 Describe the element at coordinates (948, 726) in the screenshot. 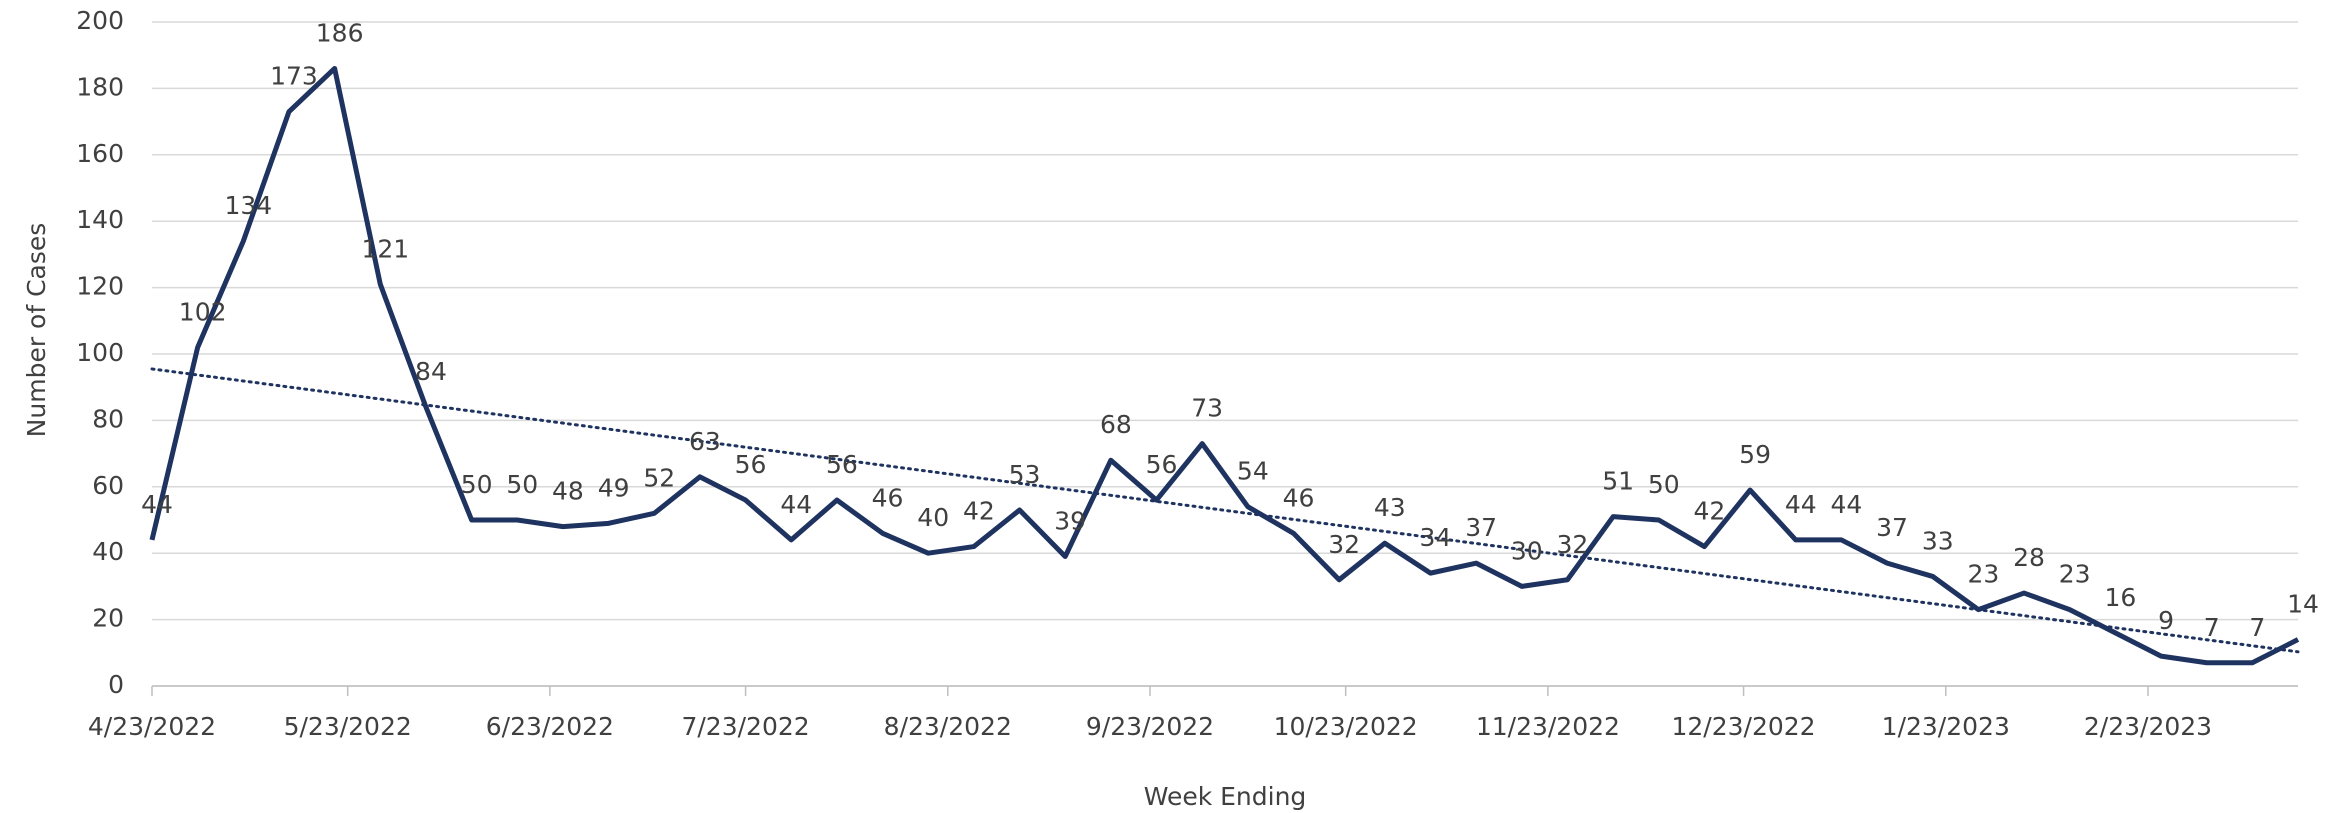

I see `x-tick-label: 8/23/2022` at that location.